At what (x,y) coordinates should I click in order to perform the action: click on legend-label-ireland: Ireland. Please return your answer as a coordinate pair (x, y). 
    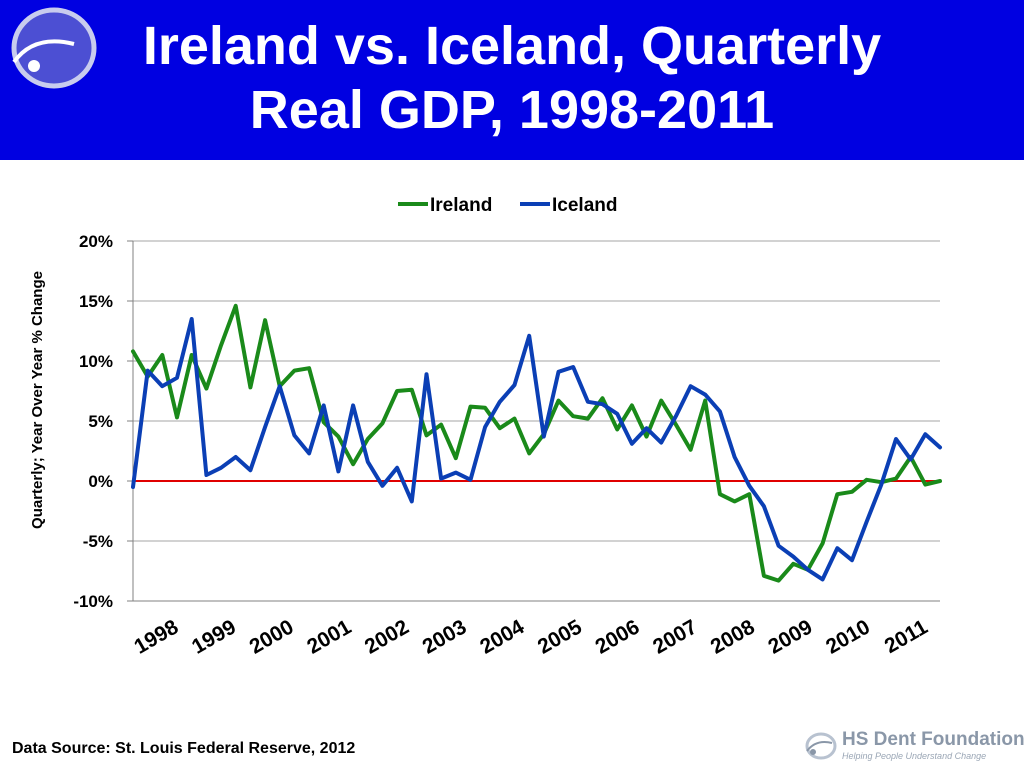
    Looking at the image, I should click on (461, 205).